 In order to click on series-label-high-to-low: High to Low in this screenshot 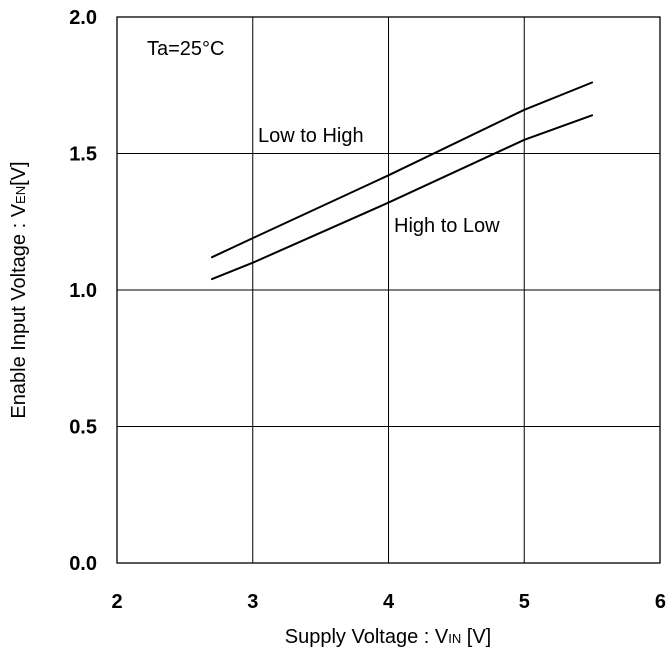, I will do `click(447, 226)`.